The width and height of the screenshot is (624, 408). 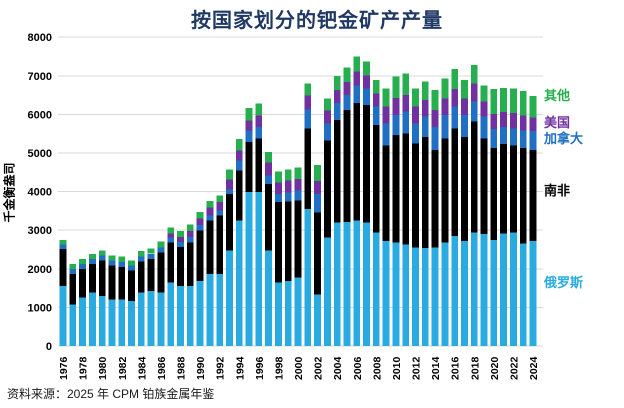 What do you see at coordinates (64, 368) in the screenshot?
I see `x-tick-label: 1976` at bounding box center [64, 368].